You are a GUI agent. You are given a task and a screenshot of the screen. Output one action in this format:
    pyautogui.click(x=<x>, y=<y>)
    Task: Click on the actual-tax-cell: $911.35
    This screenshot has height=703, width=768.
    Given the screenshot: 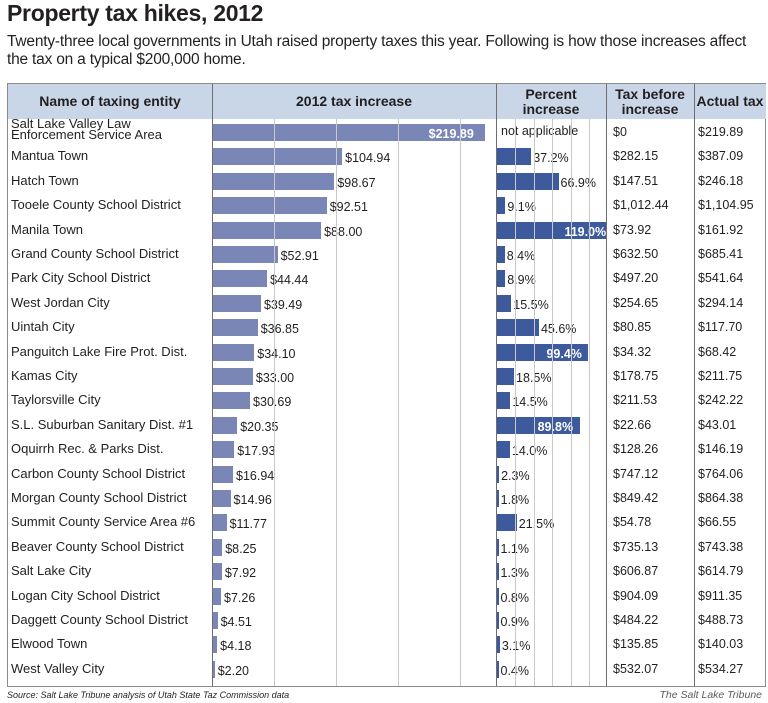 What is the action you would take?
    pyautogui.click(x=720, y=595)
    